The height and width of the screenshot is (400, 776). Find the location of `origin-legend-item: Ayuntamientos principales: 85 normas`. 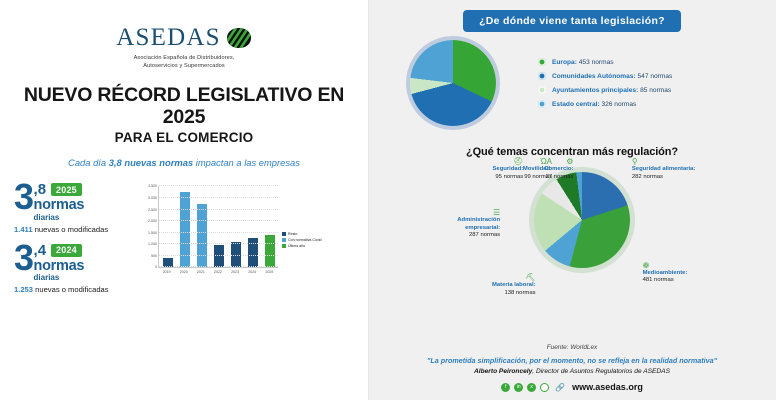

origin-legend-item: Ayuntamientos principales: 85 normas is located at coordinates (605, 90).